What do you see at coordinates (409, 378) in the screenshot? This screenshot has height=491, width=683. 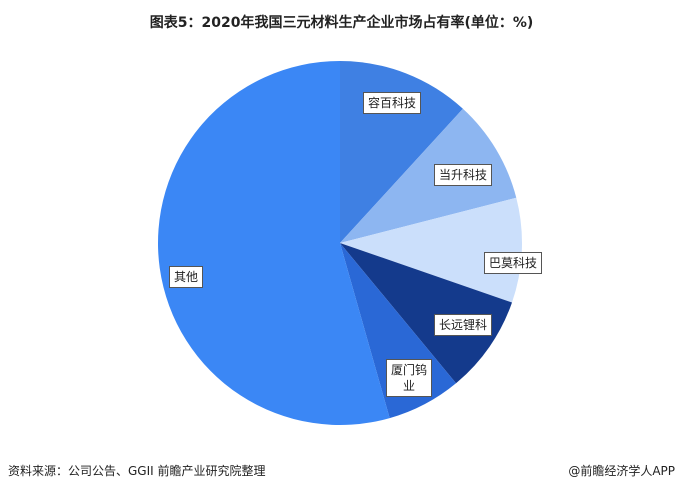 I see `slice-label: 厦门钨业` at bounding box center [409, 378].